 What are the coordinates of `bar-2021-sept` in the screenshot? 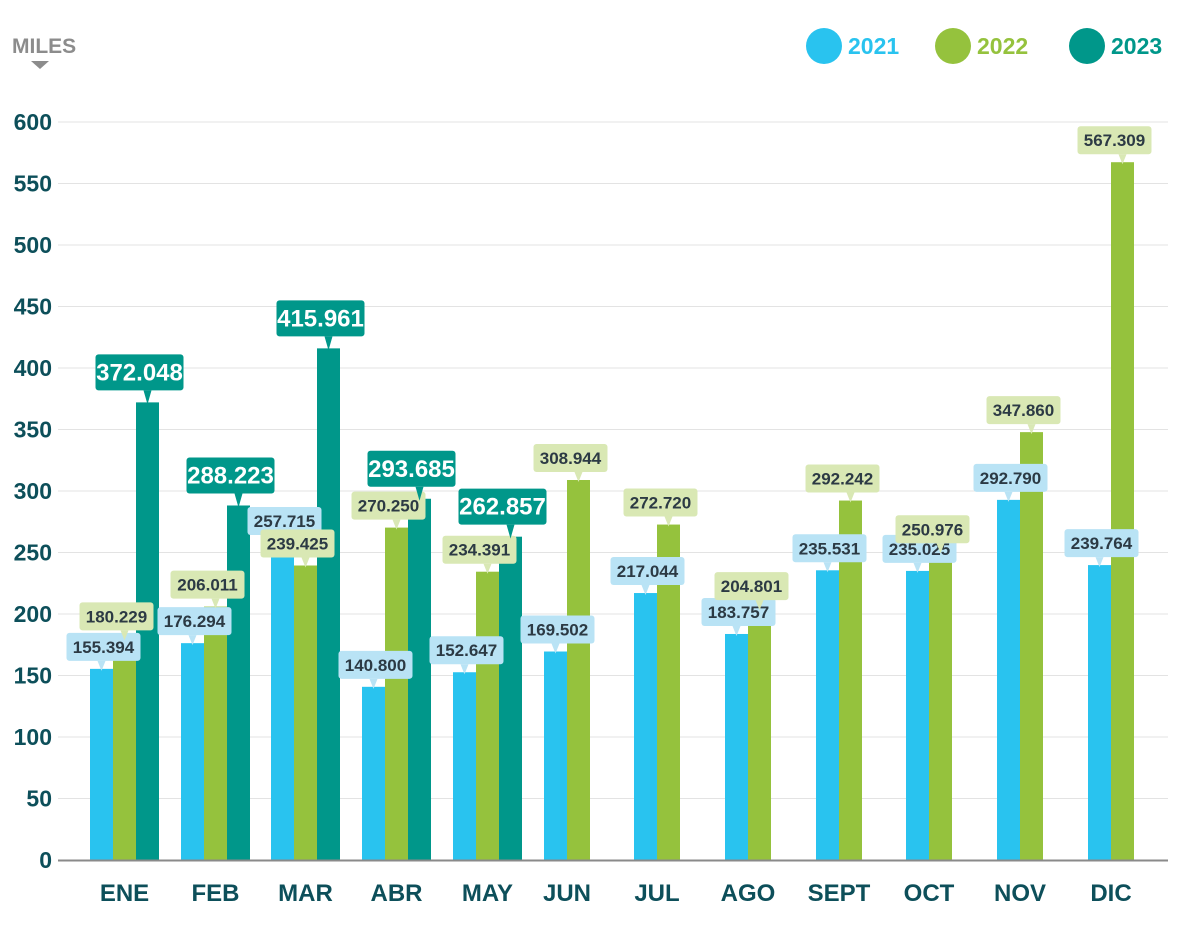 It's located at (827, 715).